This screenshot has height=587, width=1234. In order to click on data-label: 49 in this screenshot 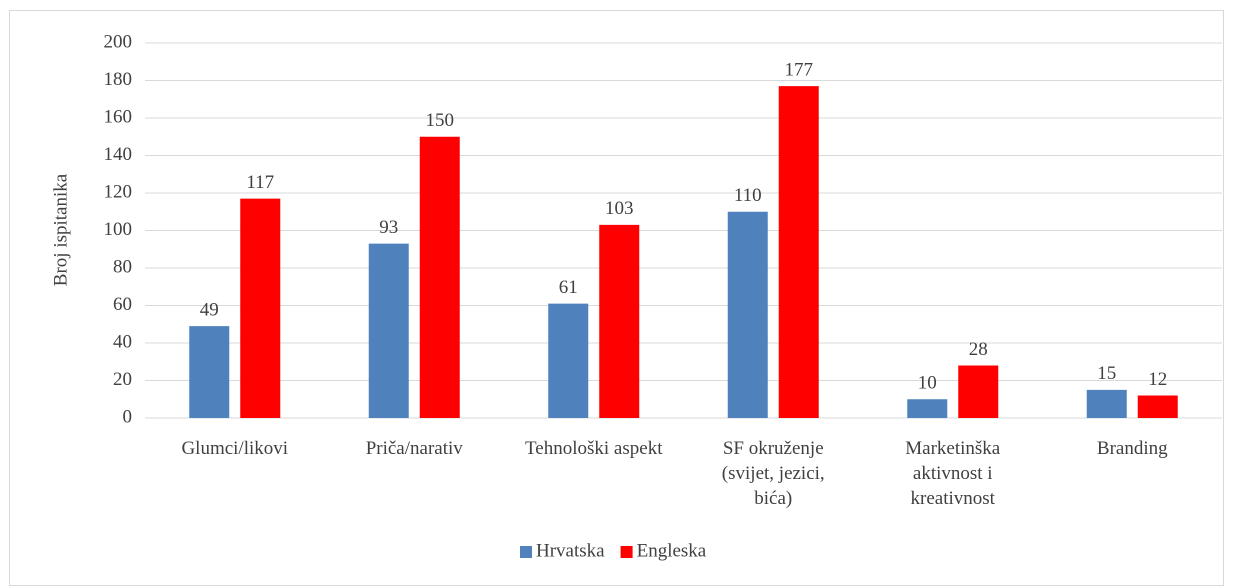, I will do `click(209, 309)`.